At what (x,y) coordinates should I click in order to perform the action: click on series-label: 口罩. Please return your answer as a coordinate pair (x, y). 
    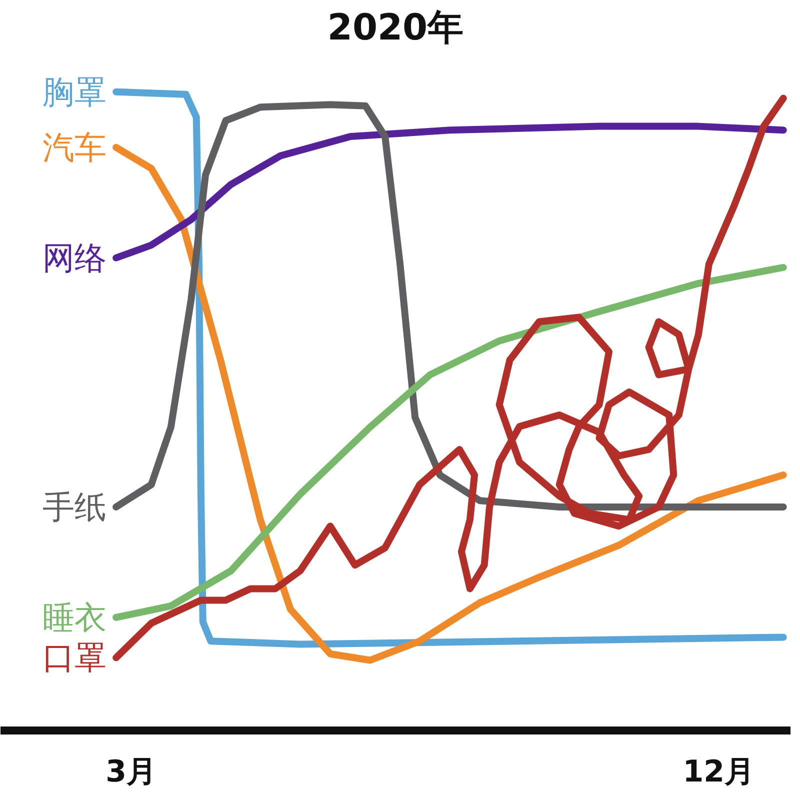
    Looking at the image, I should click on (74, 657).